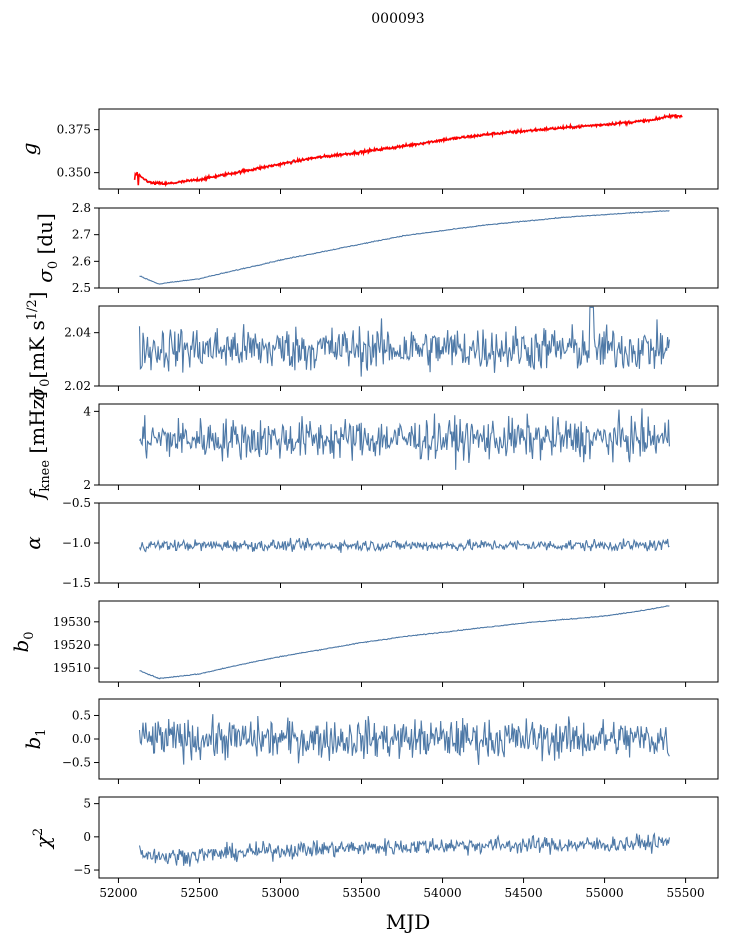 This screenshot has height=944, width=729. Describe the element at coordinates (81, 208) in the screenshot. I see `y-tick-label: 2.8` at that location.